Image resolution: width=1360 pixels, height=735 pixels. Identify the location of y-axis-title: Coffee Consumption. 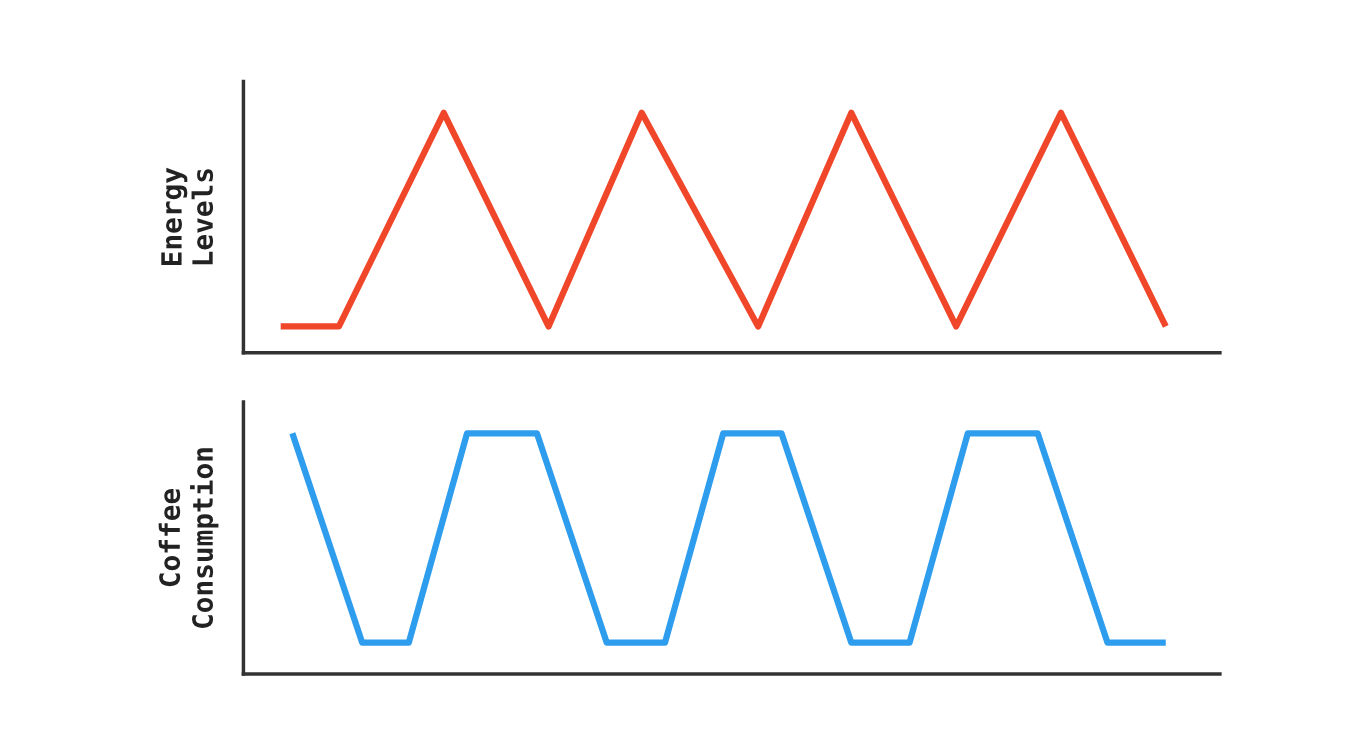
(188, 538).